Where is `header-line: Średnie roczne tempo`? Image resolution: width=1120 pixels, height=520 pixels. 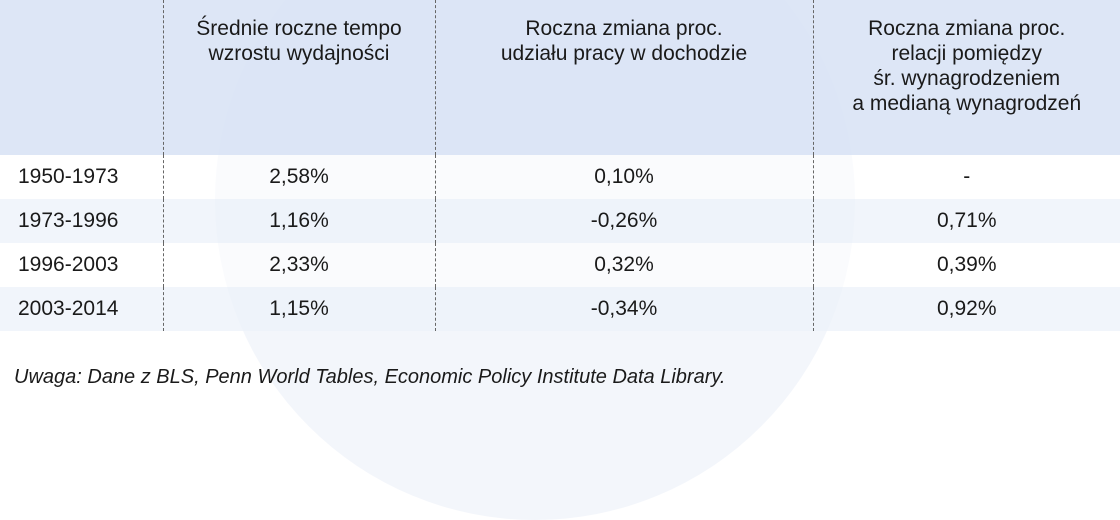
header-line: Średnie roczne tempo is located at coordinates (299, 28).